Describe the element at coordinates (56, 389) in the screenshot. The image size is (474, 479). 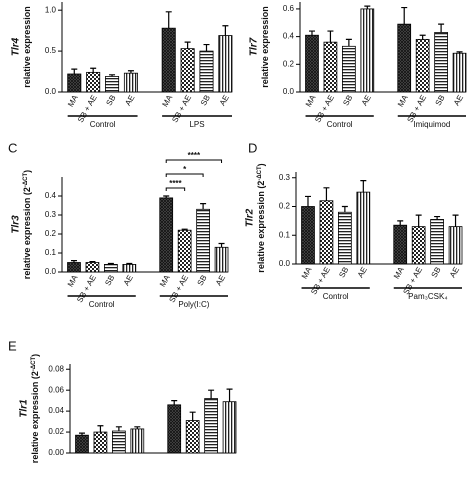
I see `y-tick-label: 0.06` at that location.